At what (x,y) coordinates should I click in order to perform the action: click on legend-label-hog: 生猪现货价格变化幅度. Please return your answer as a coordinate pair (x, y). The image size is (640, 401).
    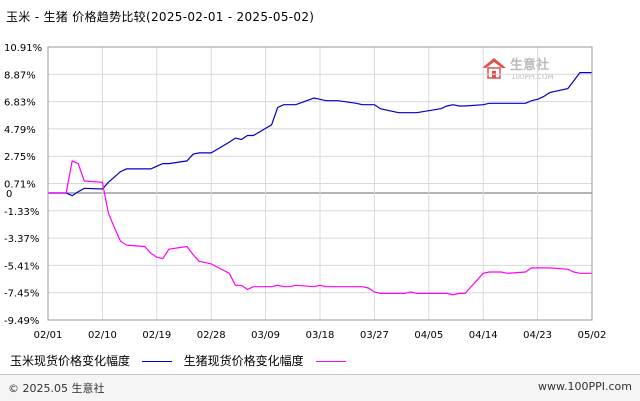
    Looking at the image, I should click on (243, 361).